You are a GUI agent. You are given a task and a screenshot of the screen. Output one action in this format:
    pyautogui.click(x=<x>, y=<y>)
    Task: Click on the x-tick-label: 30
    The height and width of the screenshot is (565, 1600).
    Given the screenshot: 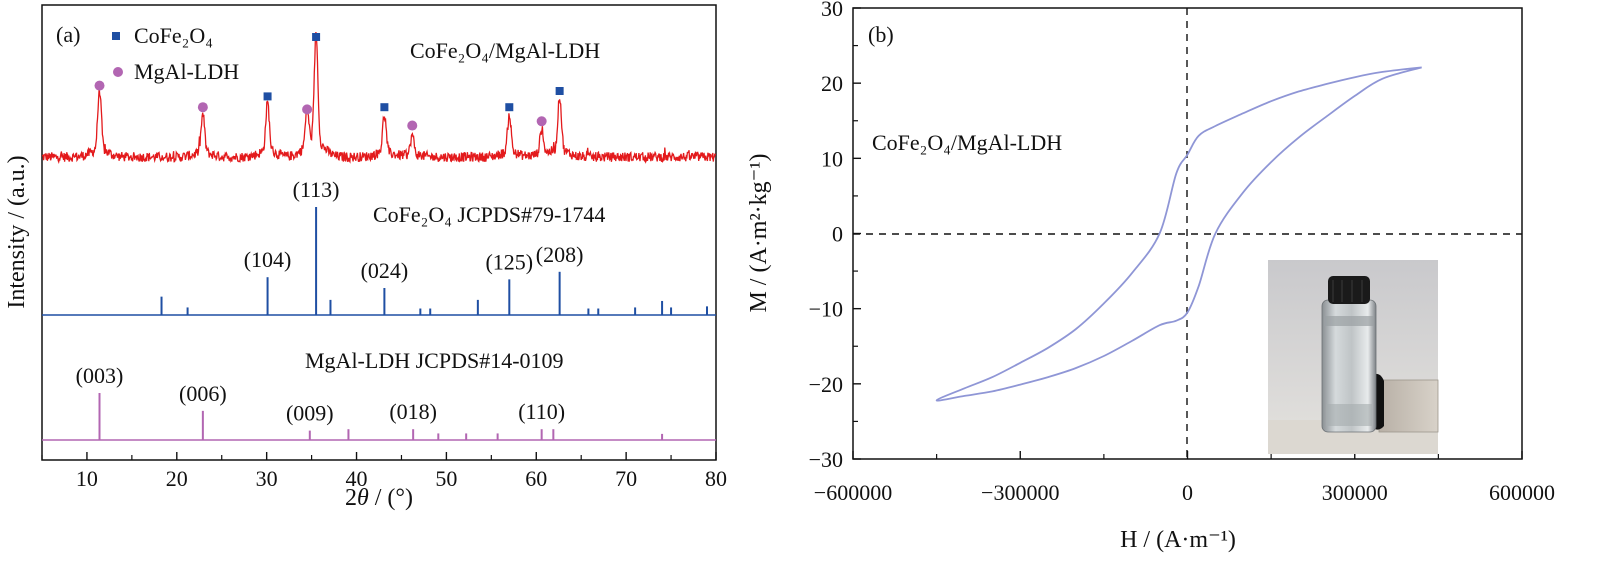 What is the action you would take?
    pyautogui.click(x=267, y=478)
    